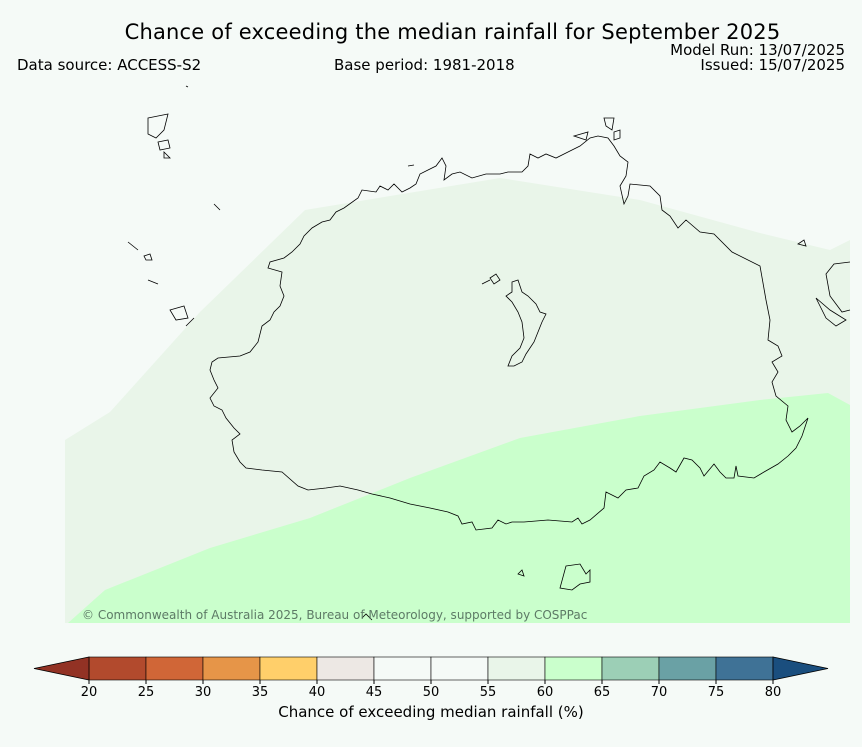 The width and height of the screenshot is (862, 747). What do you see at coordinates (203, 692) in the screenshot?
I see `colorbar-tick-label: 30` at bounding box center [203, 692].